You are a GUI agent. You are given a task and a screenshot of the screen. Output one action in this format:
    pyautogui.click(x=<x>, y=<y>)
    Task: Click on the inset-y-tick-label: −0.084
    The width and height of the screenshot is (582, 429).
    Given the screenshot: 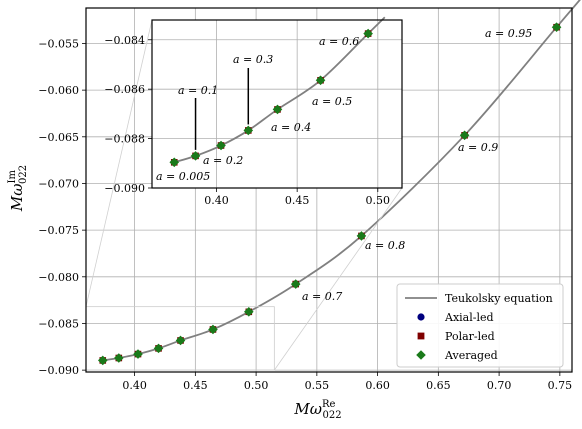 What is the action you would take?
    pyautogui.click(x=124, y=40)
    